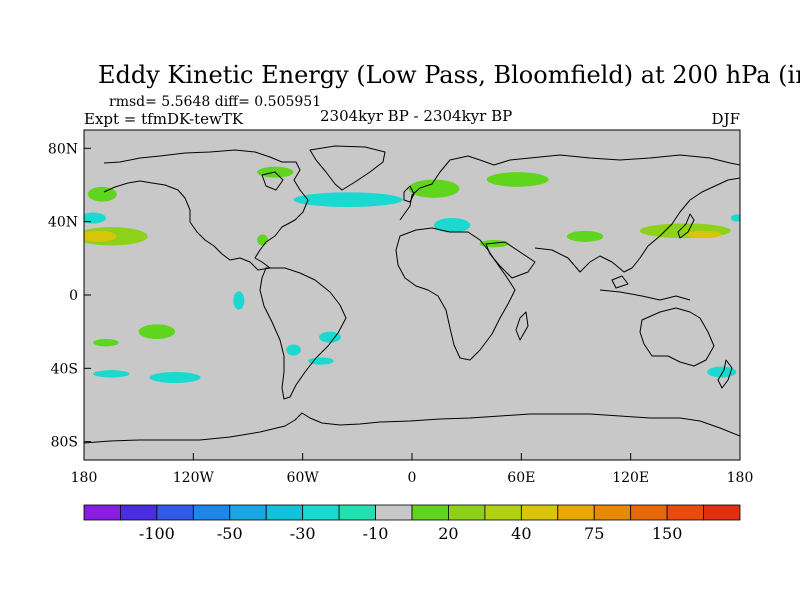  I want to click on anomaly-region-s-pacific-pos, so click(157, 331).